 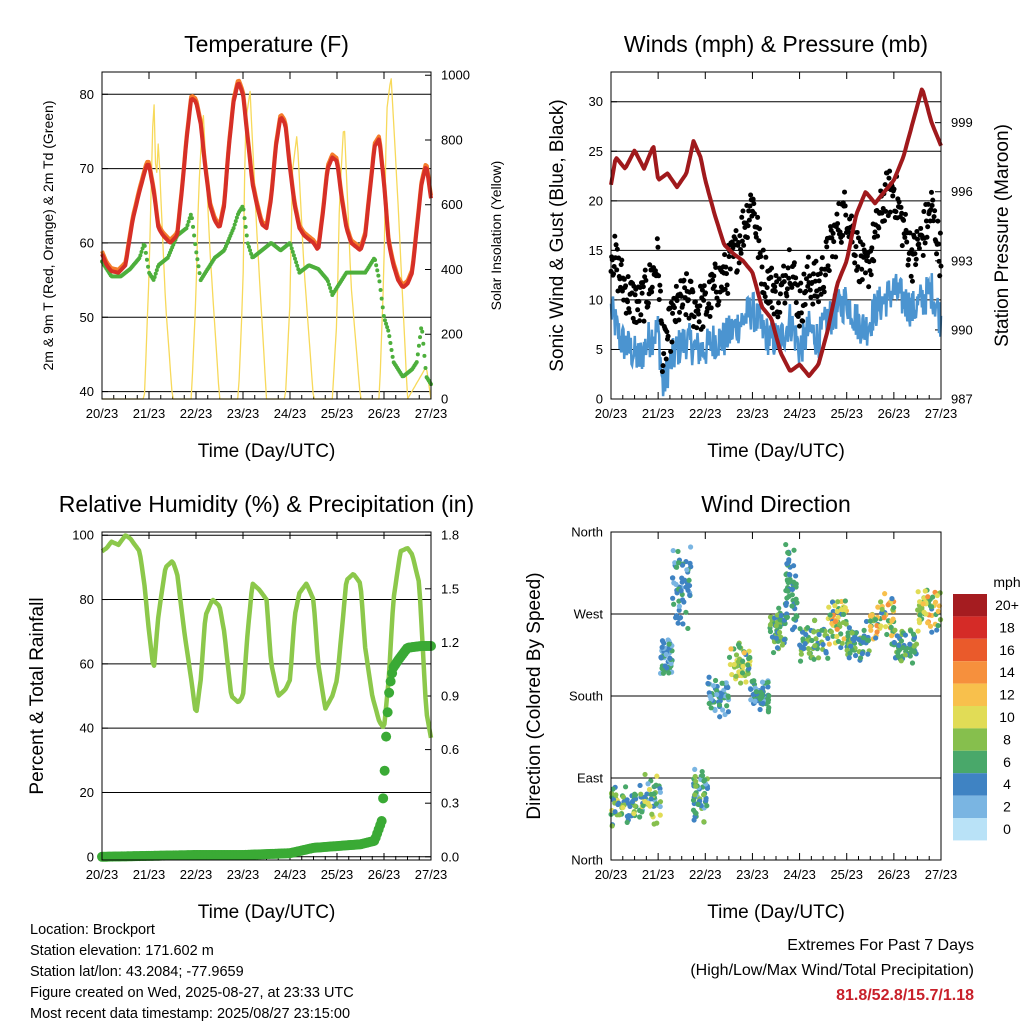 What do you see at coordinates (880, 945) in the screenshot?
I see `extremes-title: Extremes For Past 7 Days` at bounding box center [880, 945].